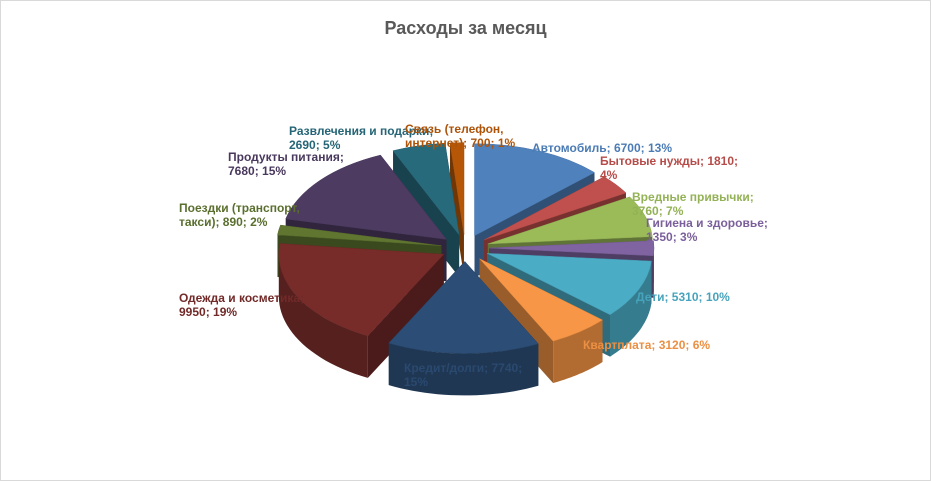  I want to click on pie-slice-одежда-и-косметика, so click(361, 310).